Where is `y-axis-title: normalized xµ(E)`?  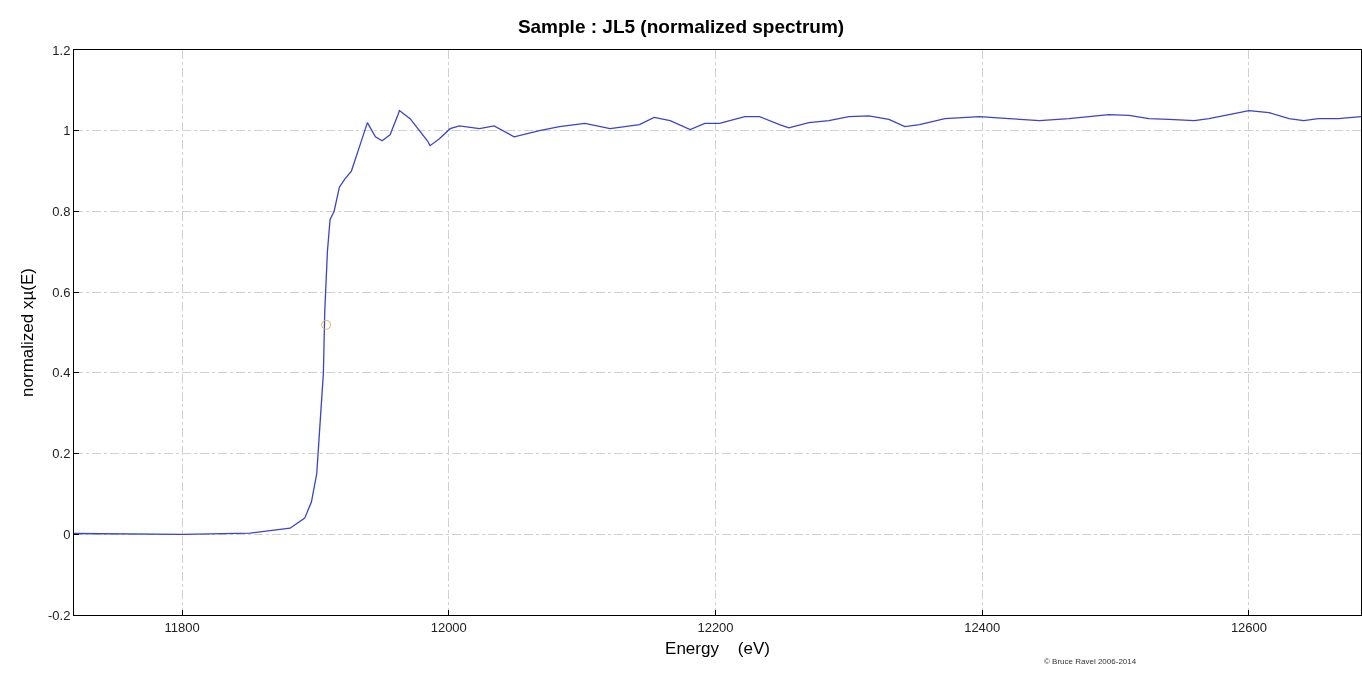
y-axis-title: normalized xµ(E) is located at coordinates (27, 332).